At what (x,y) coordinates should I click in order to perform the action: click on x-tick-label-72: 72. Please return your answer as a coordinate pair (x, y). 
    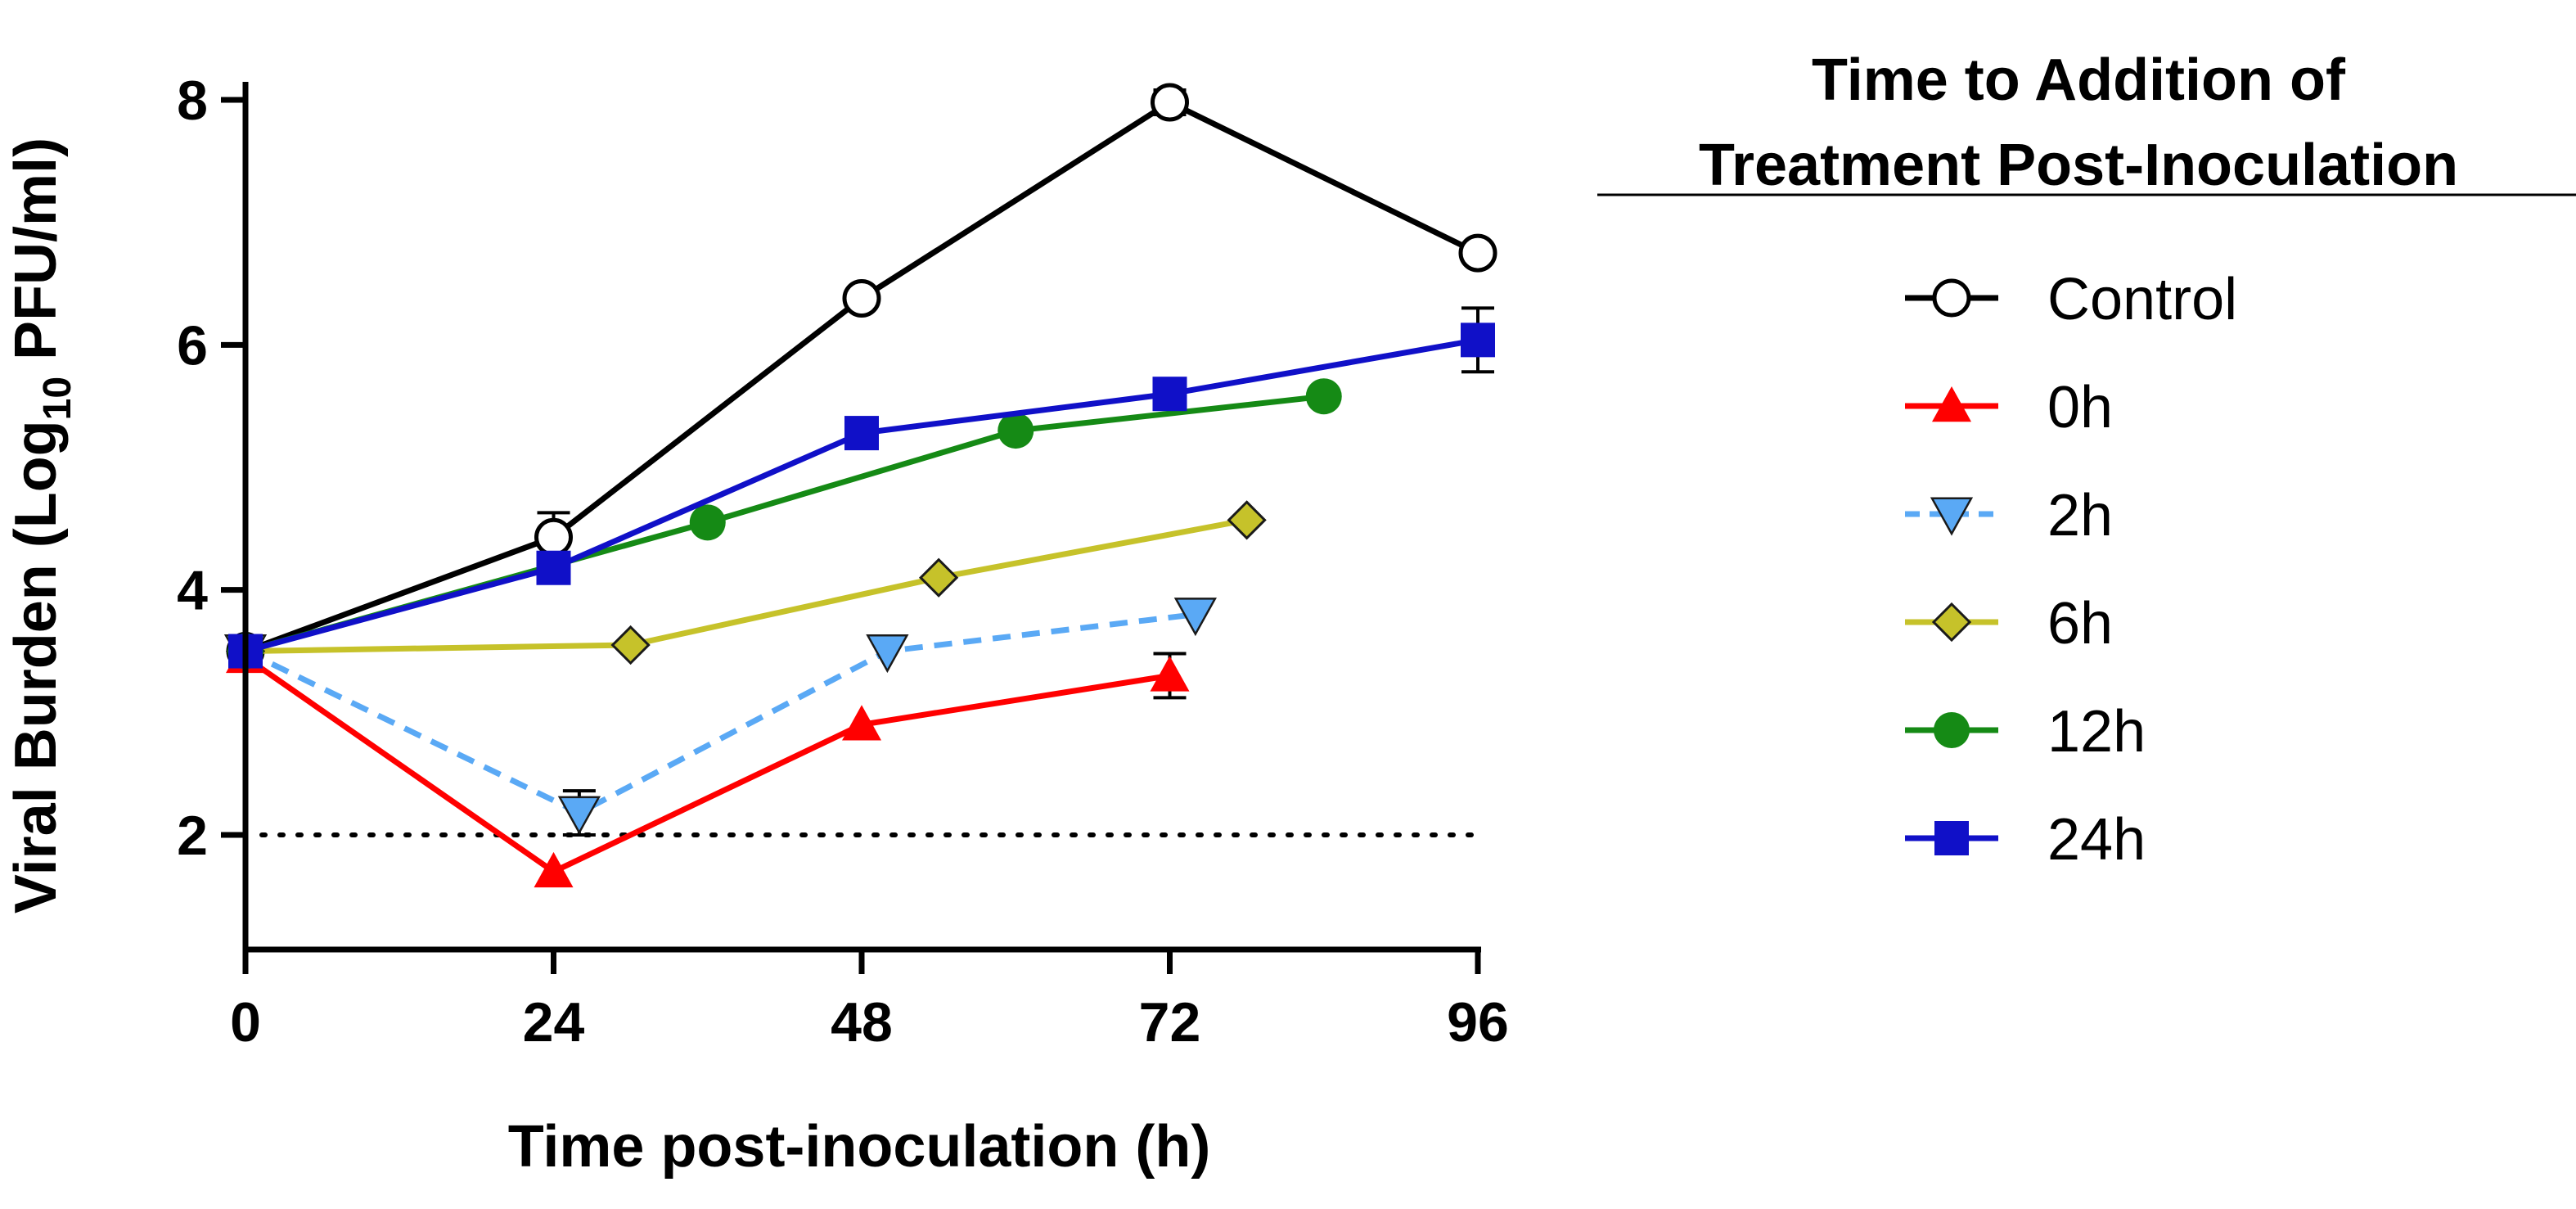
    Looking at the image, I should click on (1170, 1022).